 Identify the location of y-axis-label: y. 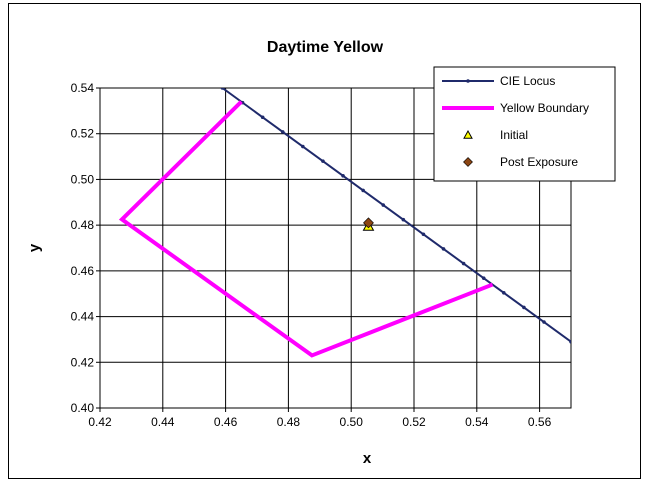
(34, 247).